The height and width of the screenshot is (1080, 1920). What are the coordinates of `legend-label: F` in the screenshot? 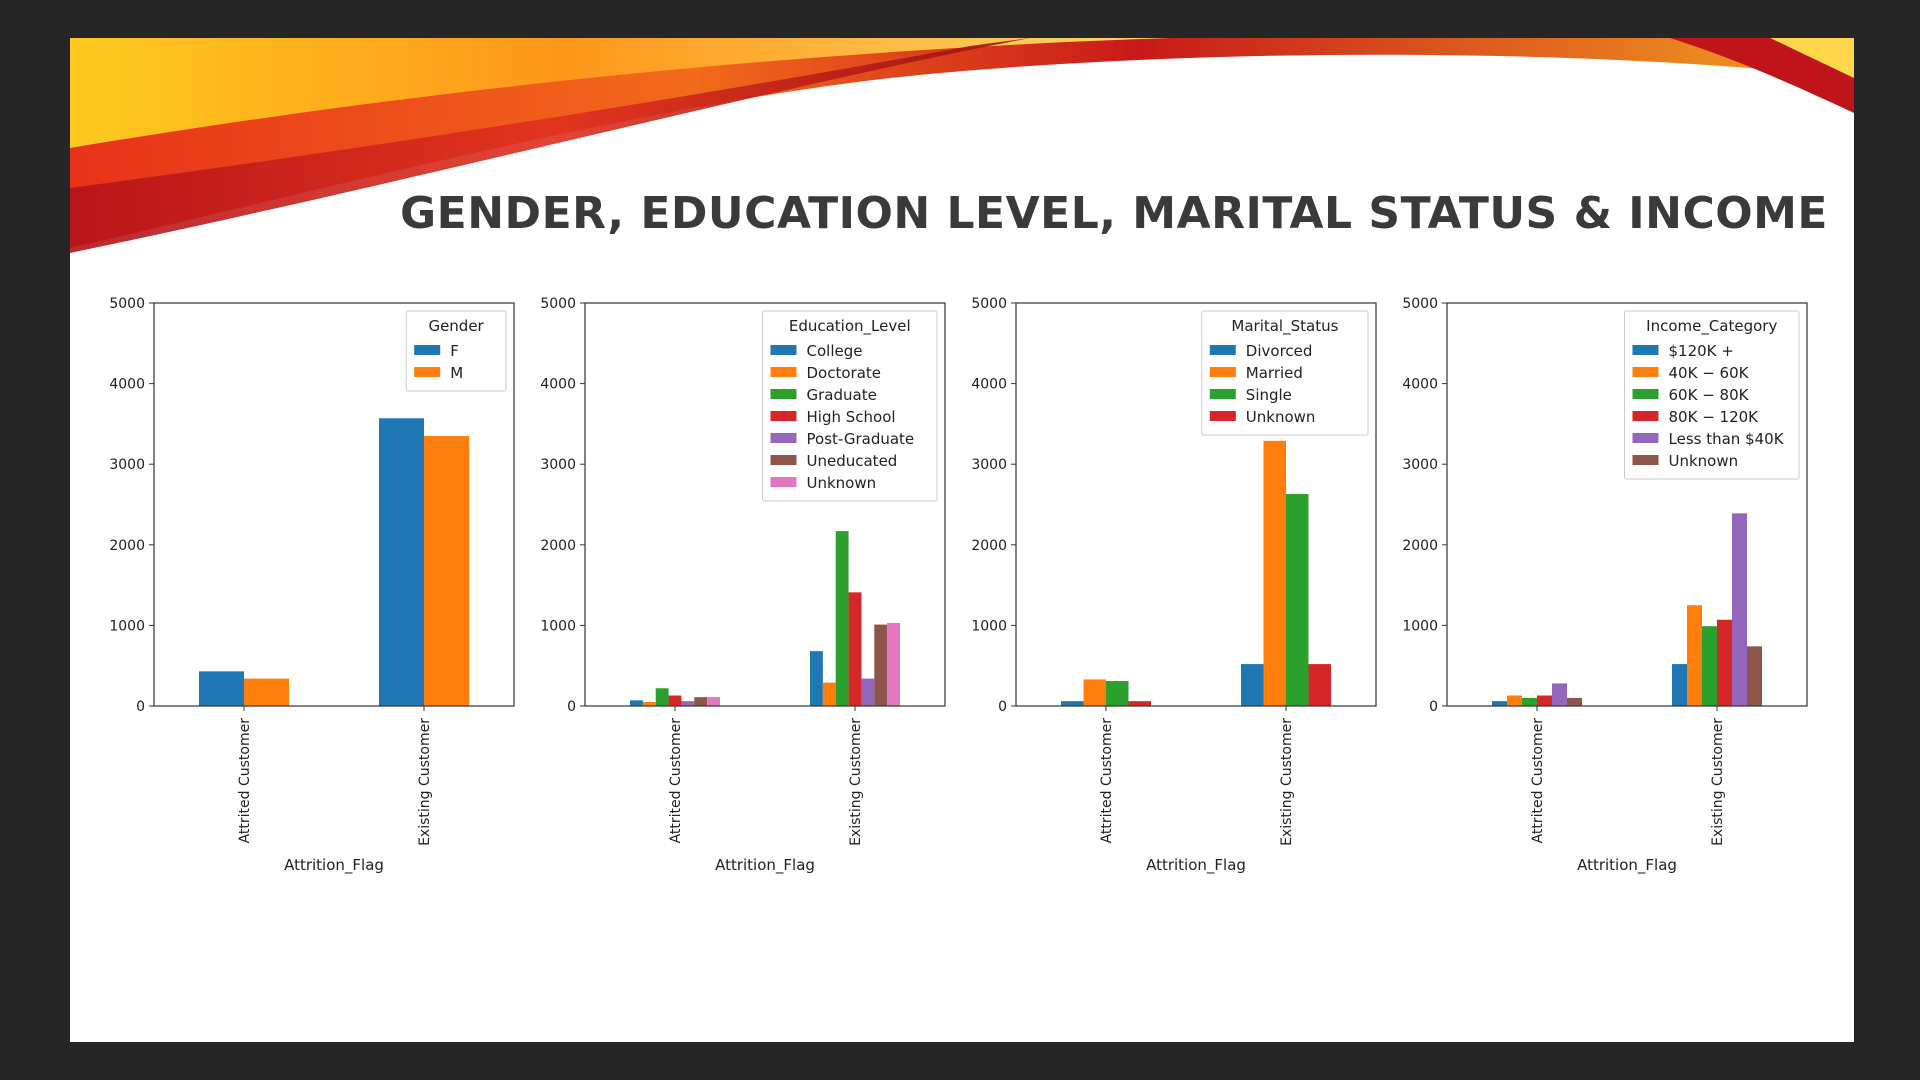 It's located at (454, 351).